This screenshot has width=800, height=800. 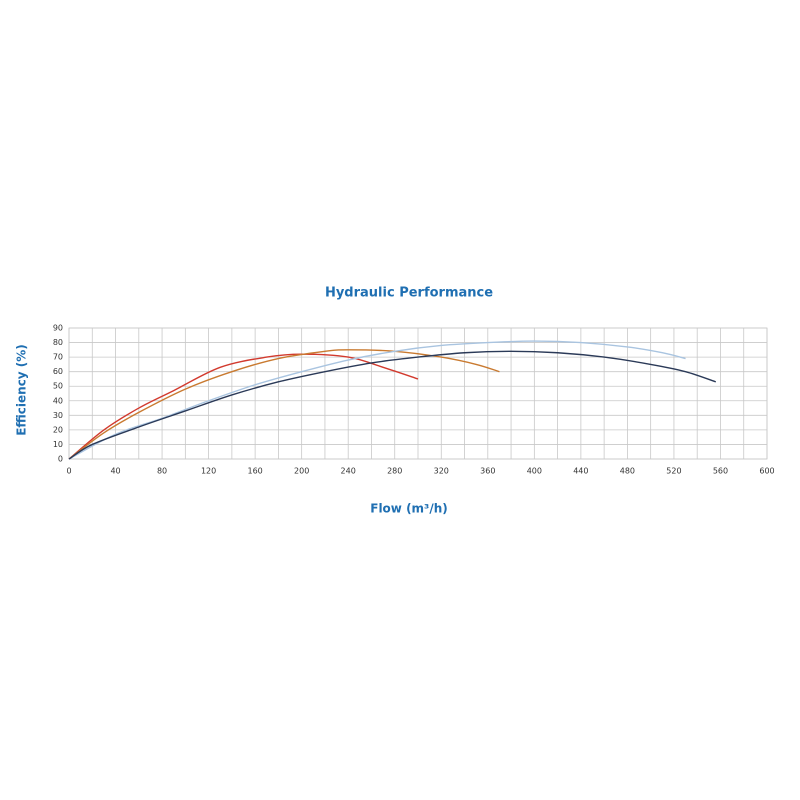 What do you see at coordinates (58, 328) in the screenshot?
I see `y-tick-label: 90` at bounding box center [58, 328].